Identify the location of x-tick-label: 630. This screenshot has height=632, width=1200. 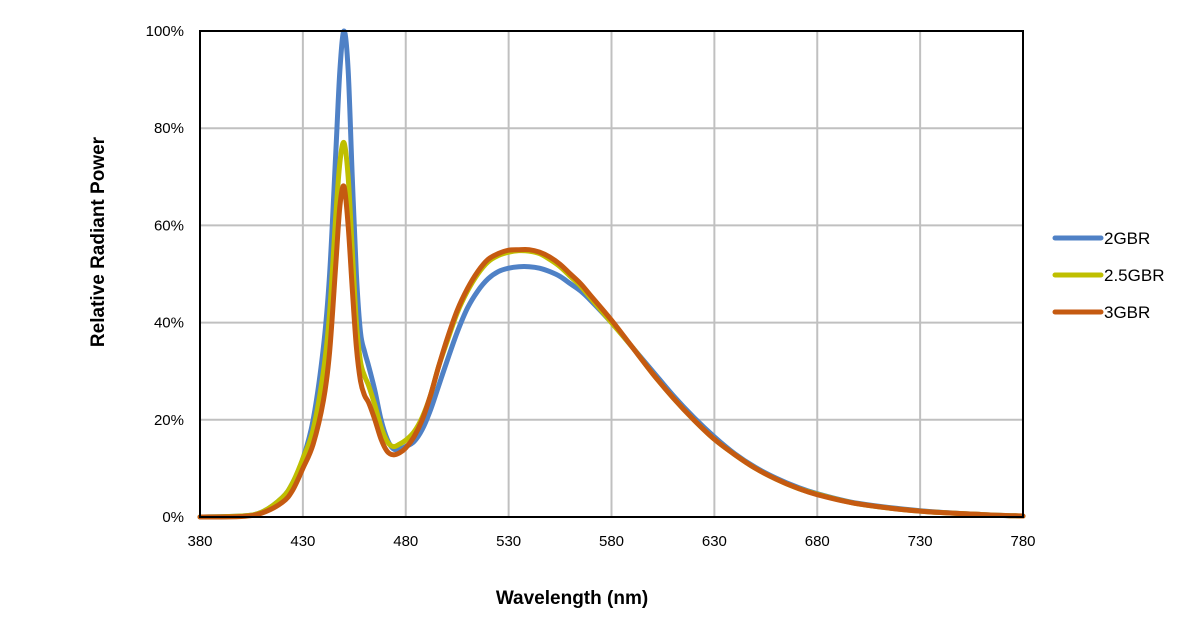
(714, 541).